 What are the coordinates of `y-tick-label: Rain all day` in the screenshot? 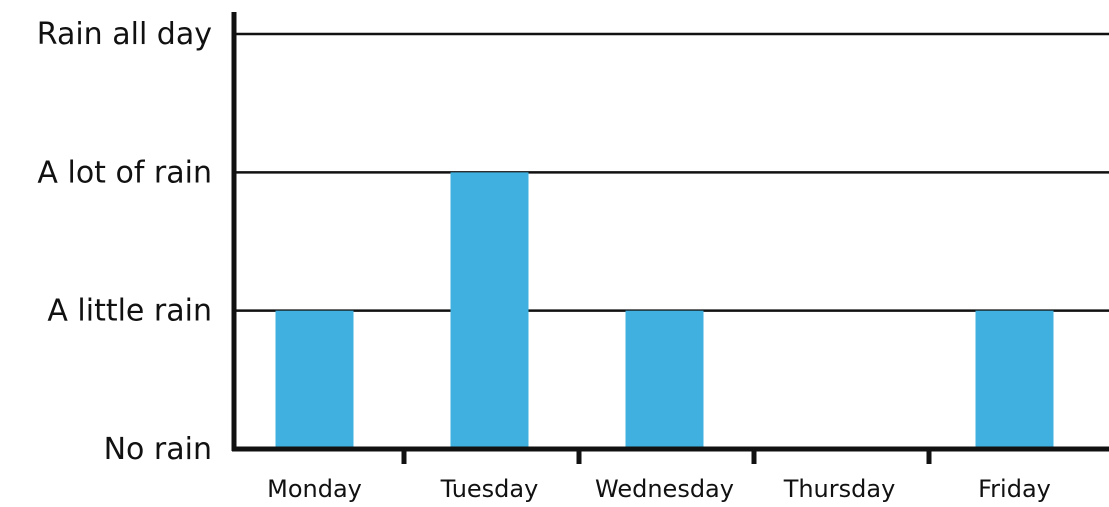 It's located at (124, 34).